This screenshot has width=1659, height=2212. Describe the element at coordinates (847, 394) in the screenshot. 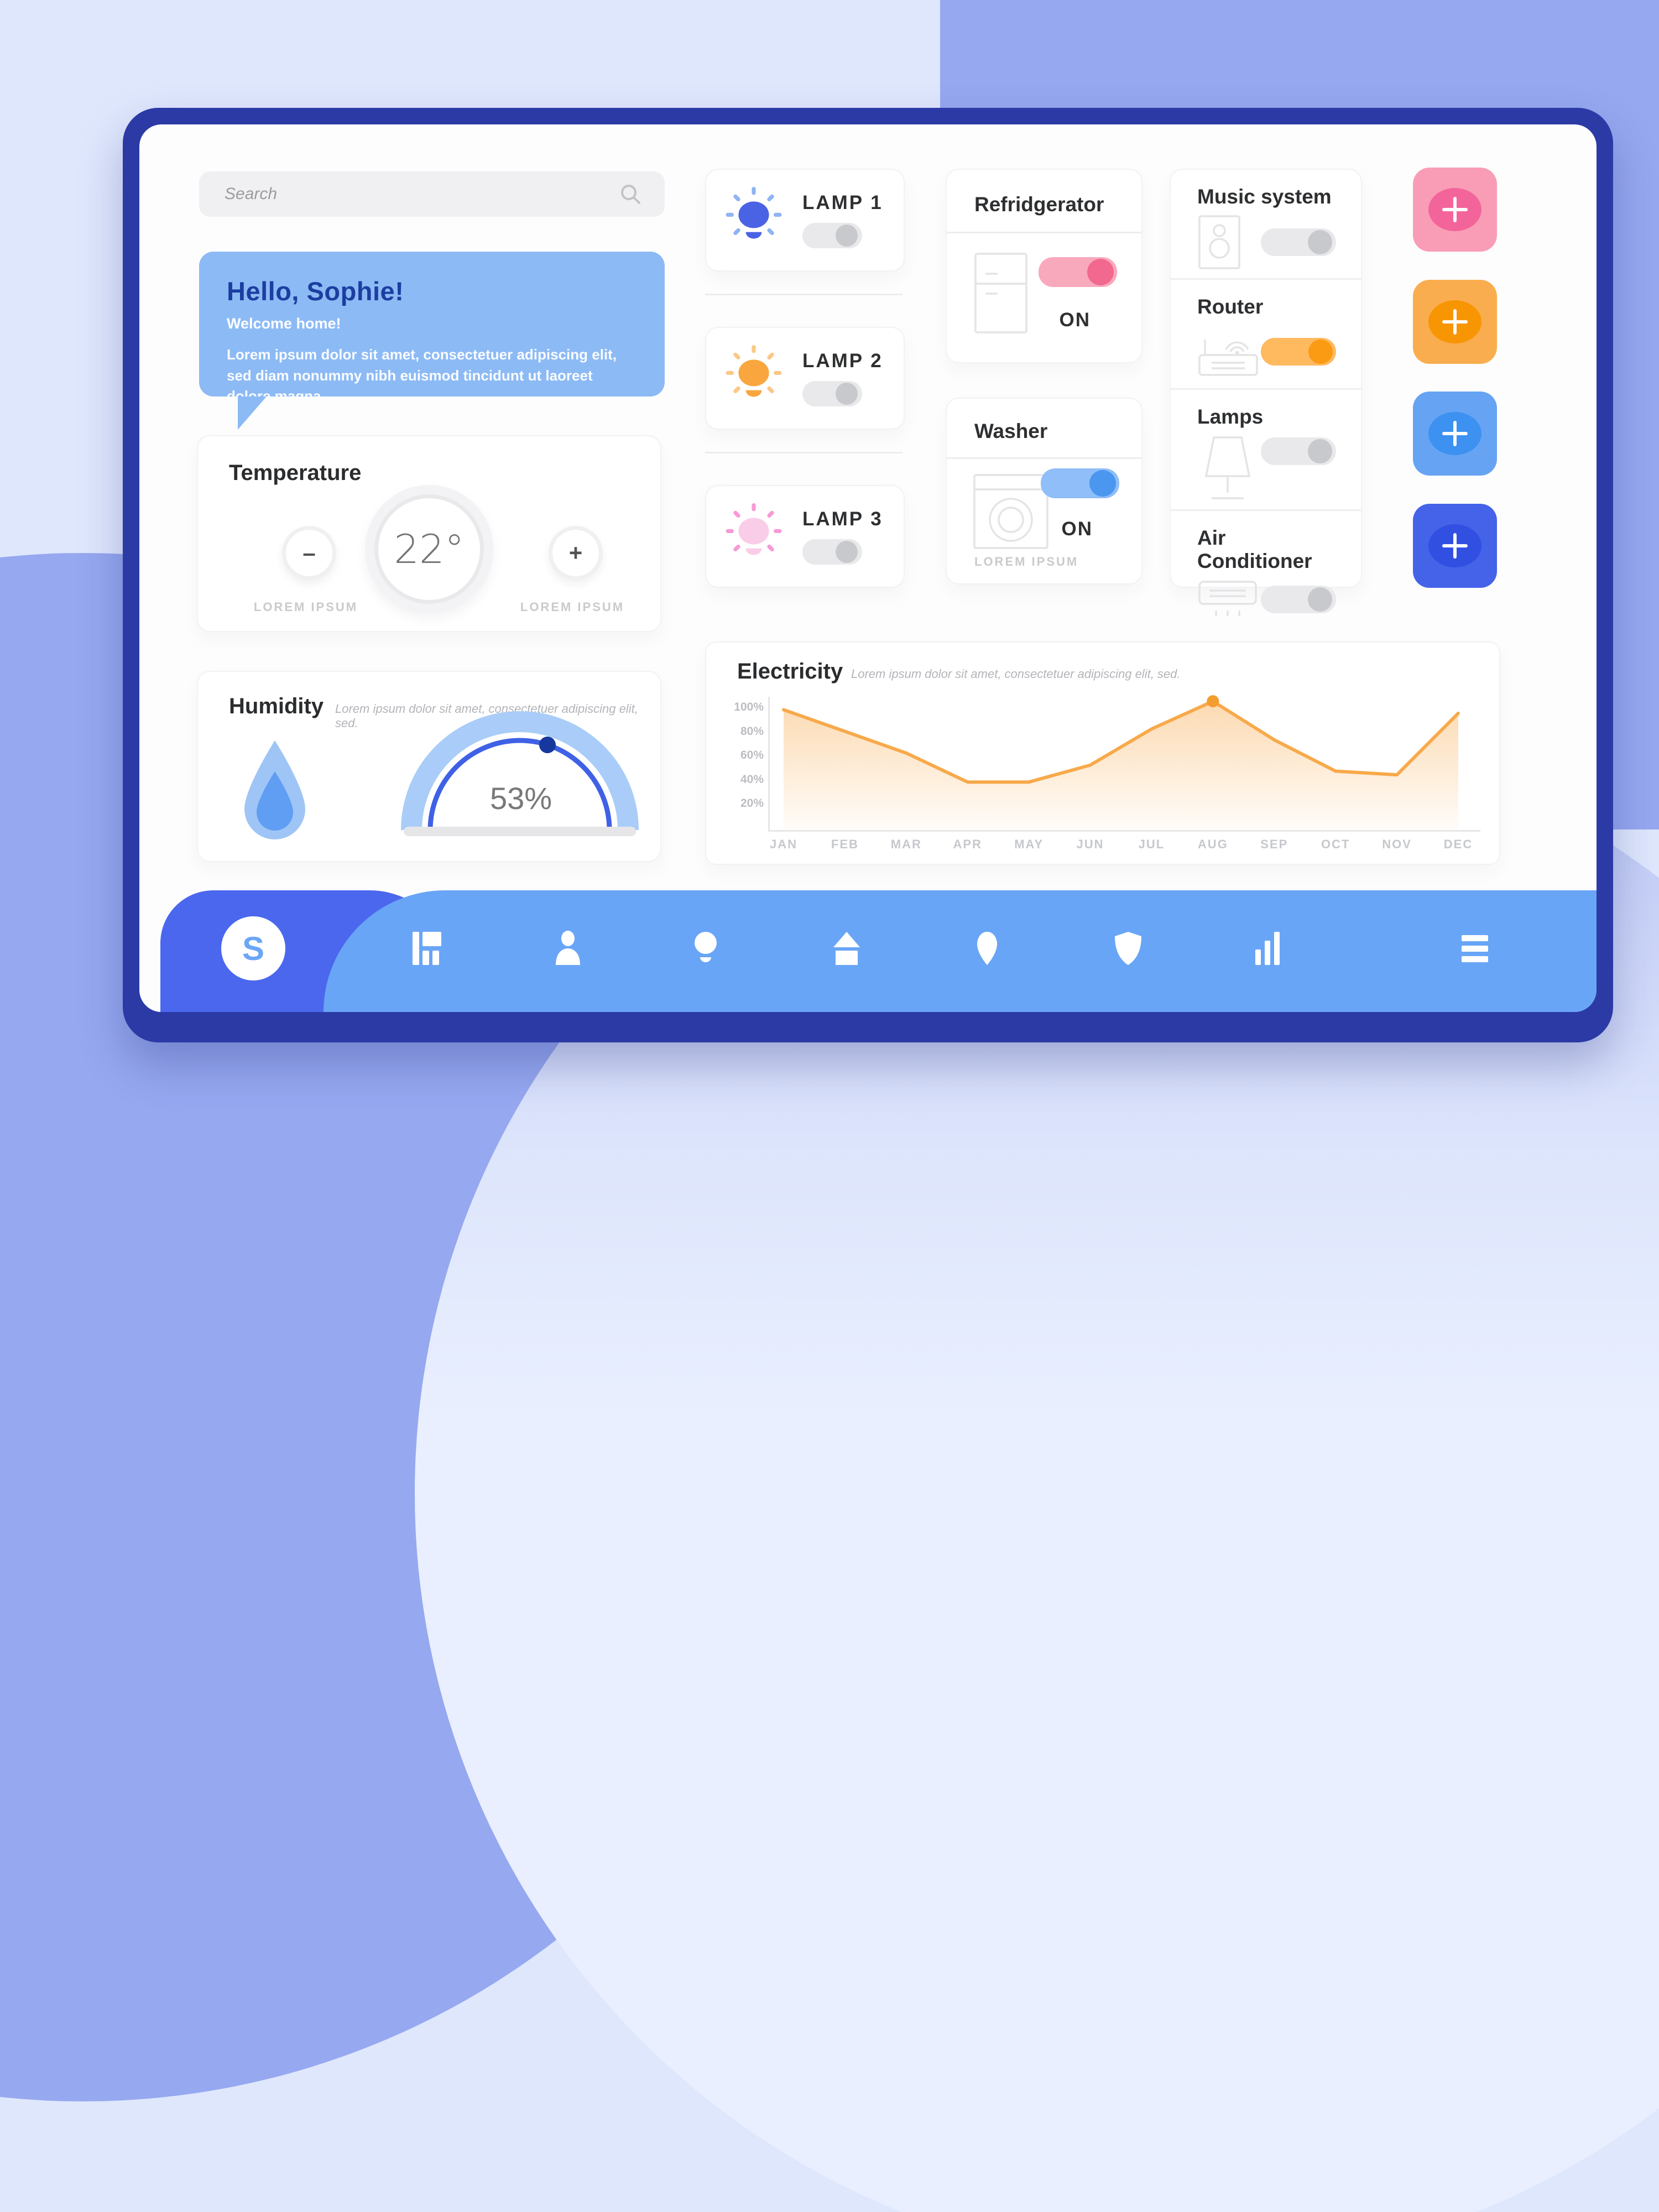

I see `lamp2-toggle-knob` at that location.